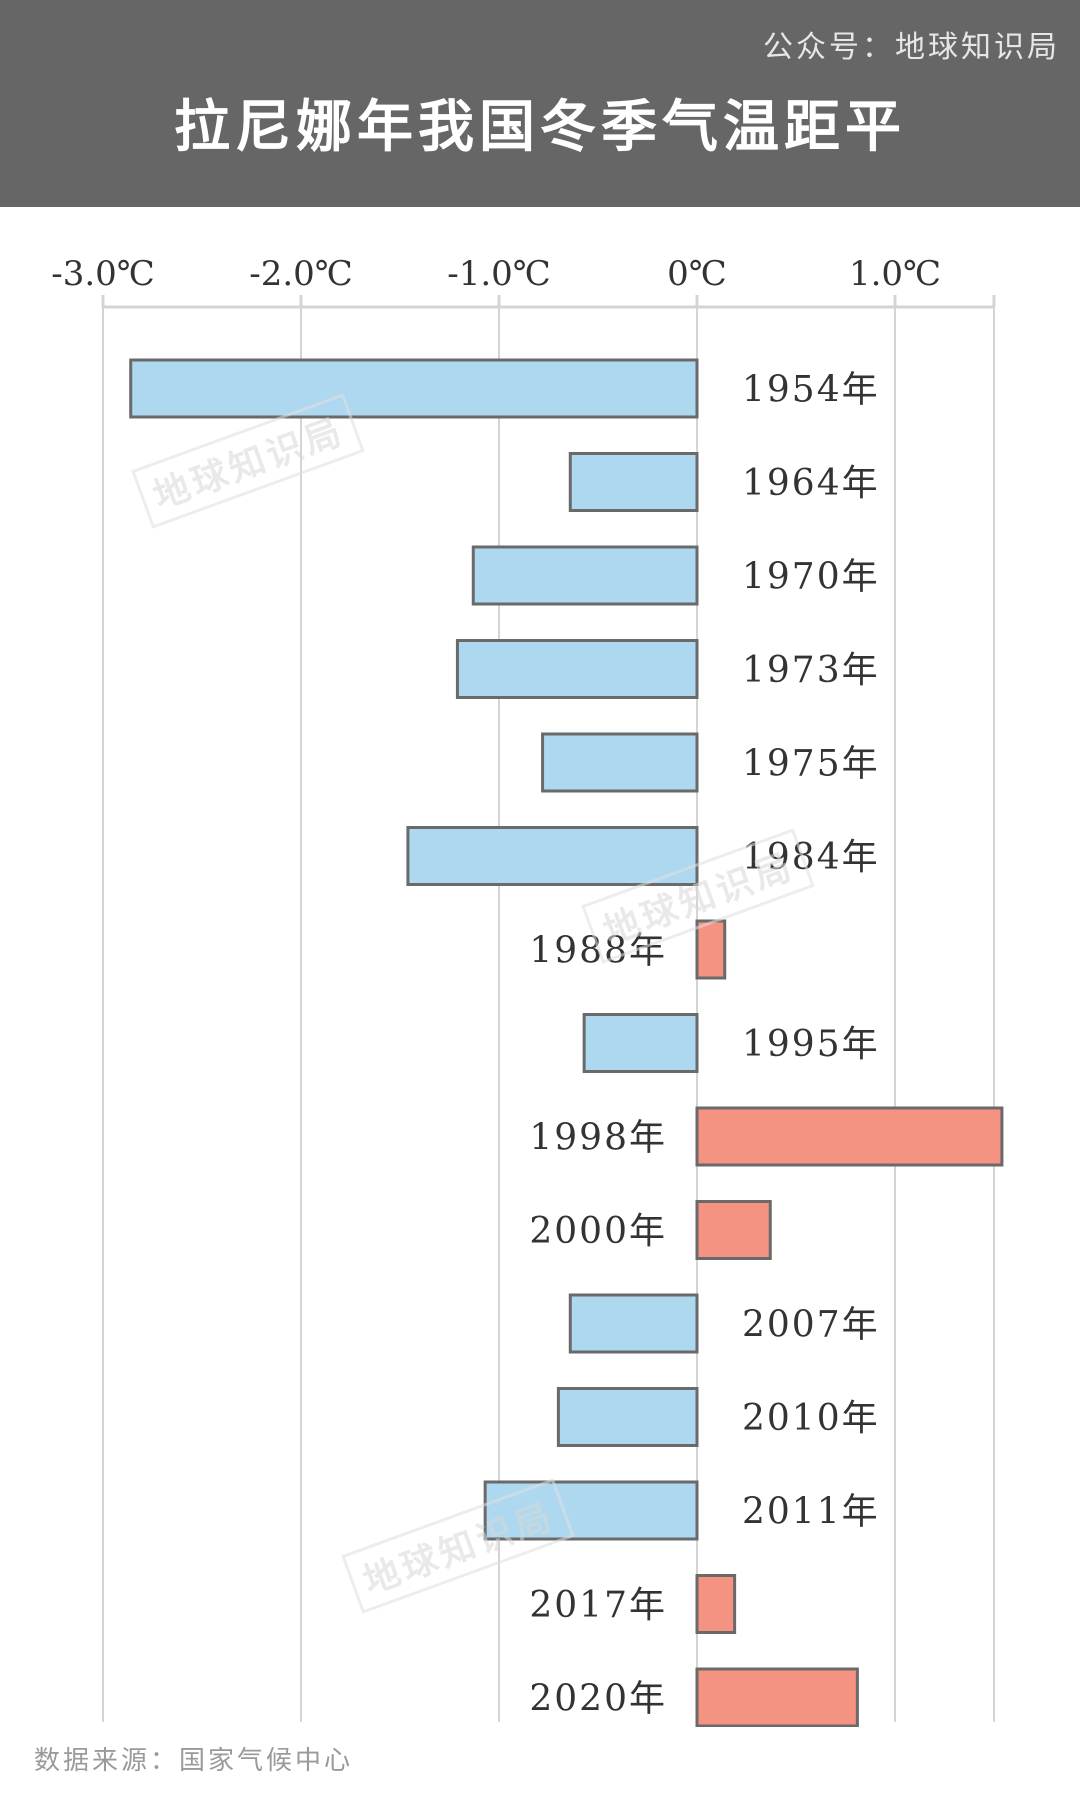 The image size is (1080, 1800). I want to click on data-source-note: 数据来源：国家气候中心, so click(194, 1761).